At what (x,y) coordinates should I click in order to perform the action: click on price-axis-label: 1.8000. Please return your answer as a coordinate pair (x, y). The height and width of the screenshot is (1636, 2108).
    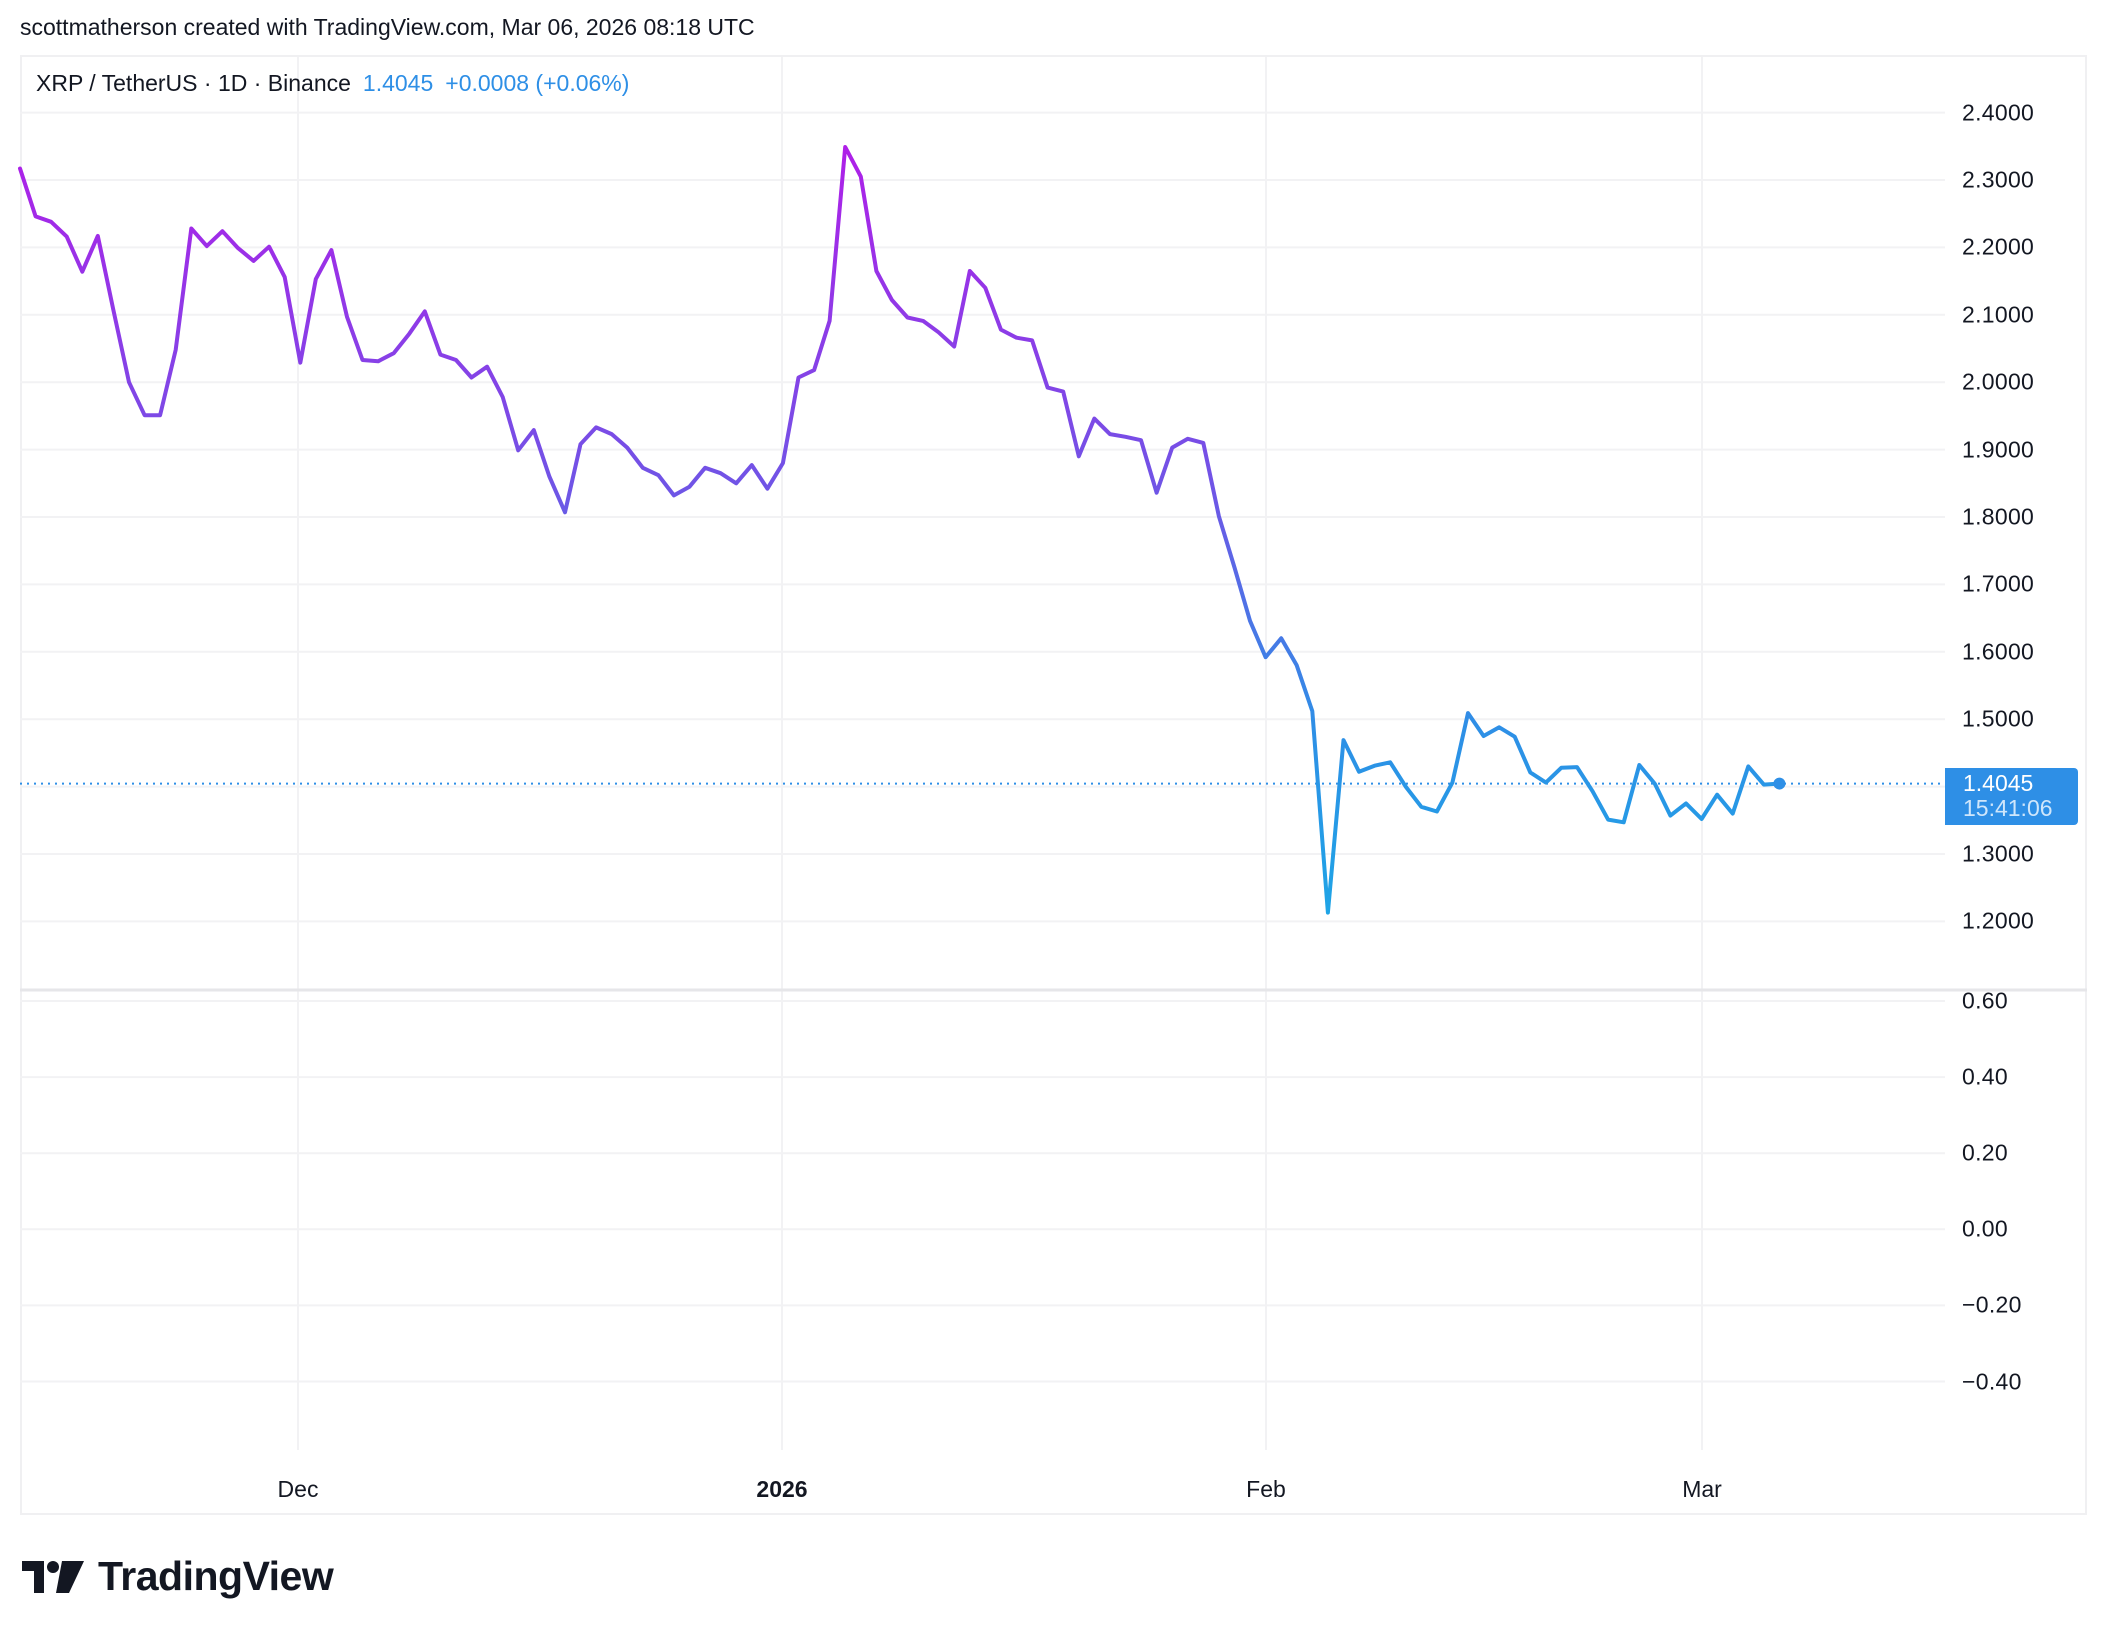
    Looking at the image, I should click on (1998, 516).